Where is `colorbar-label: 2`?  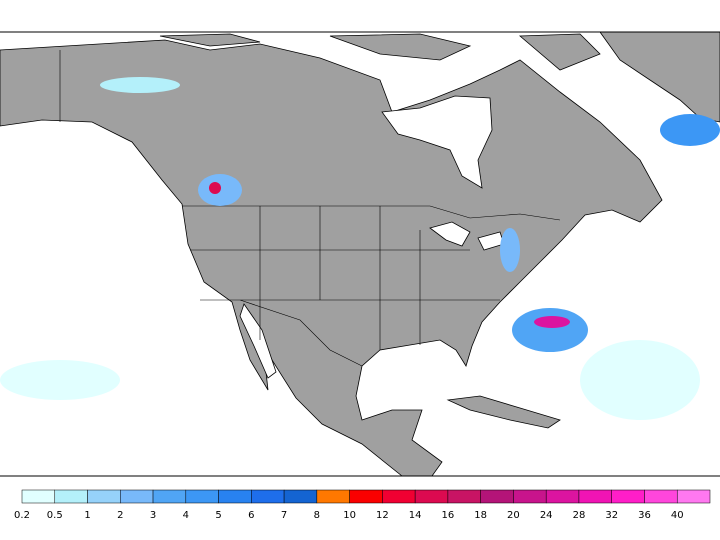
colorbar-label: 2 is located at coordinates (120, 515).